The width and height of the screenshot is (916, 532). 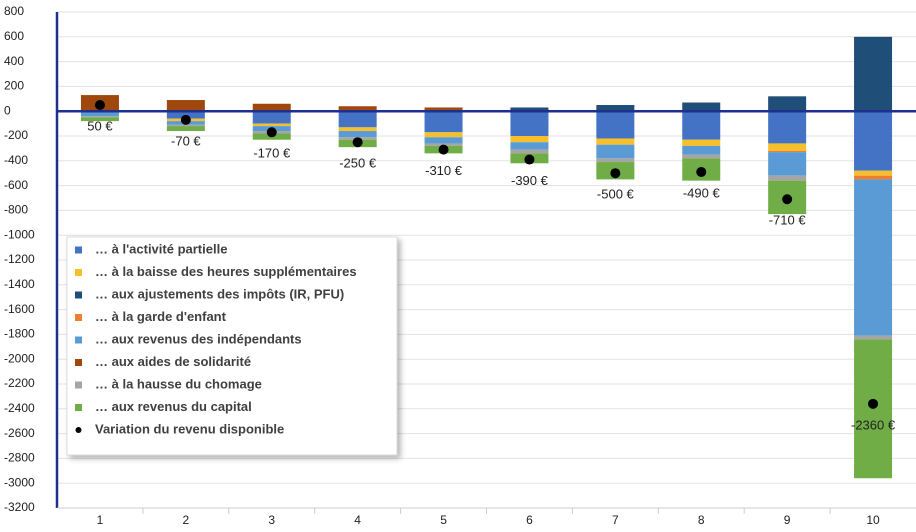 I want to click on y-tick-label: -2400, so click(x=19, y=408).